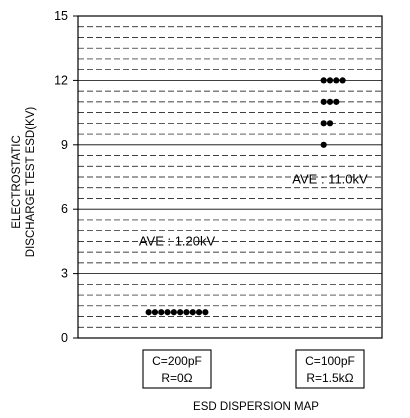 The width and height of the screenshot is (410, 418). I want to click on y-axis-ticks: 0 3 6 9 12 15, so click(66, 177).